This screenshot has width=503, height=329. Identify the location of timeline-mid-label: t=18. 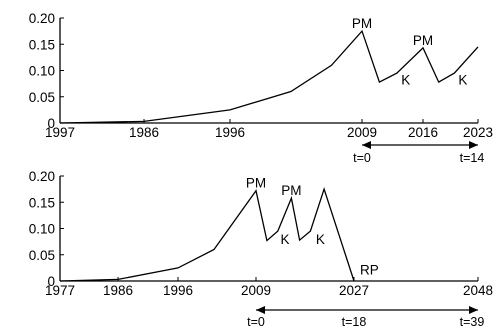
(354, 322).